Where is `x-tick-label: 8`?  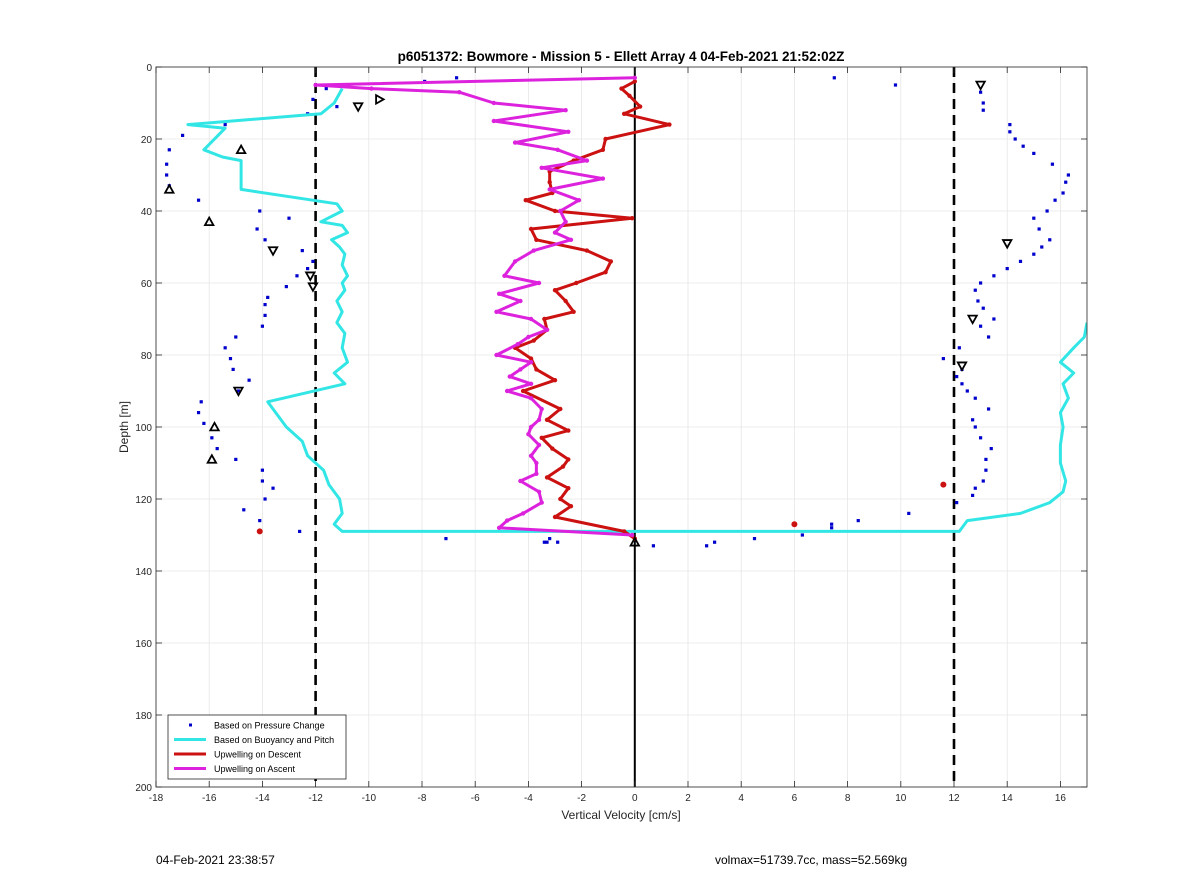
x-tick-label: 8 is located at coordinates (848, 798).